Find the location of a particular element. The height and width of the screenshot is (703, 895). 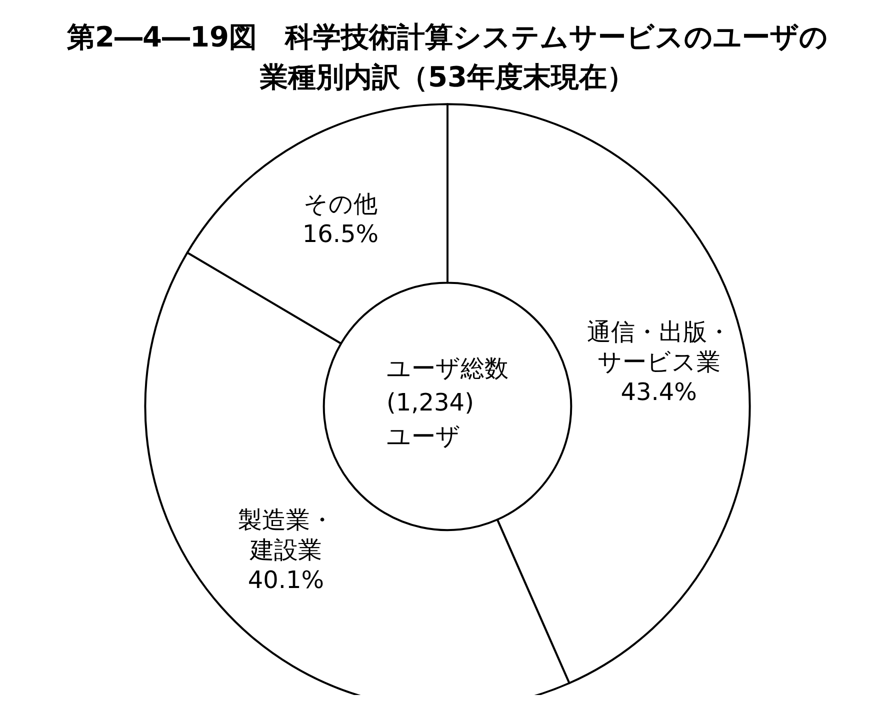

data-label: 16.5% is located at coordinates (340, 234).